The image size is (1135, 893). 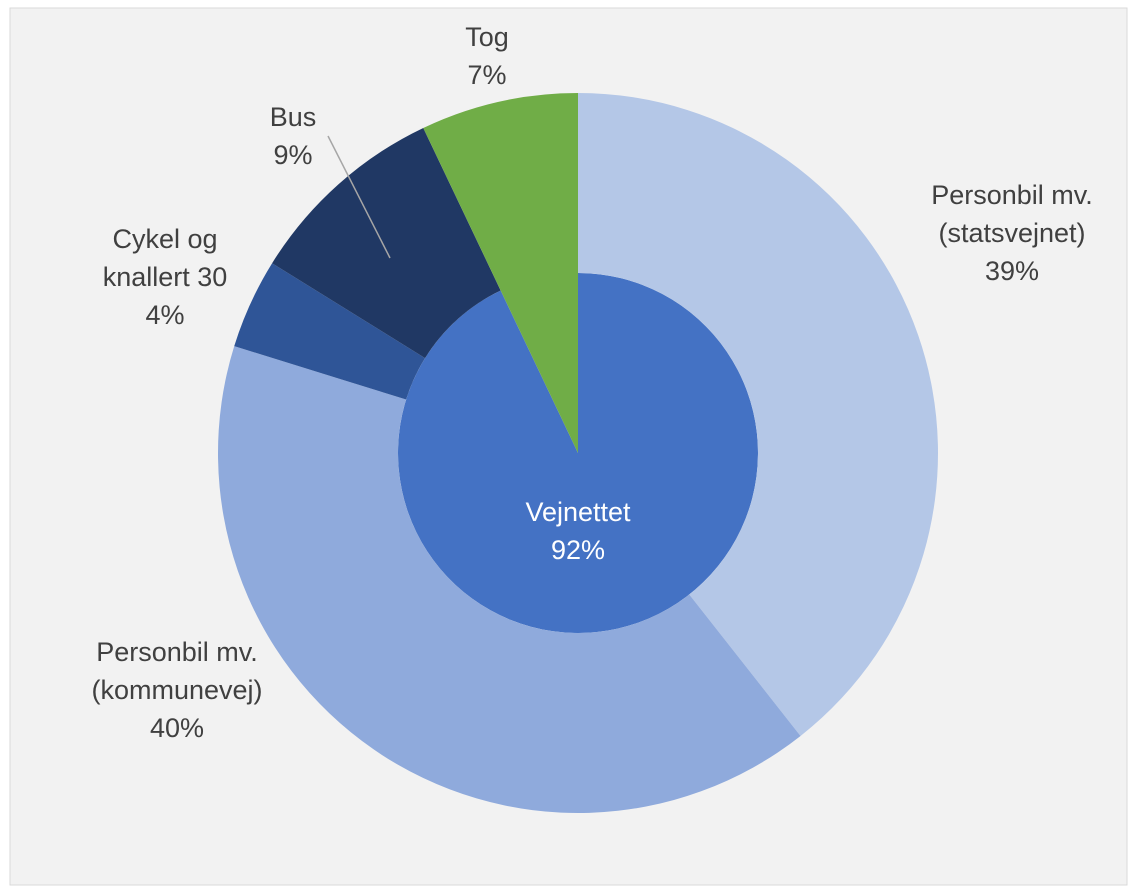 I want to click on data-label: Personbil mv. (statsvejnet) 39%, so click(x=1011, y=233).